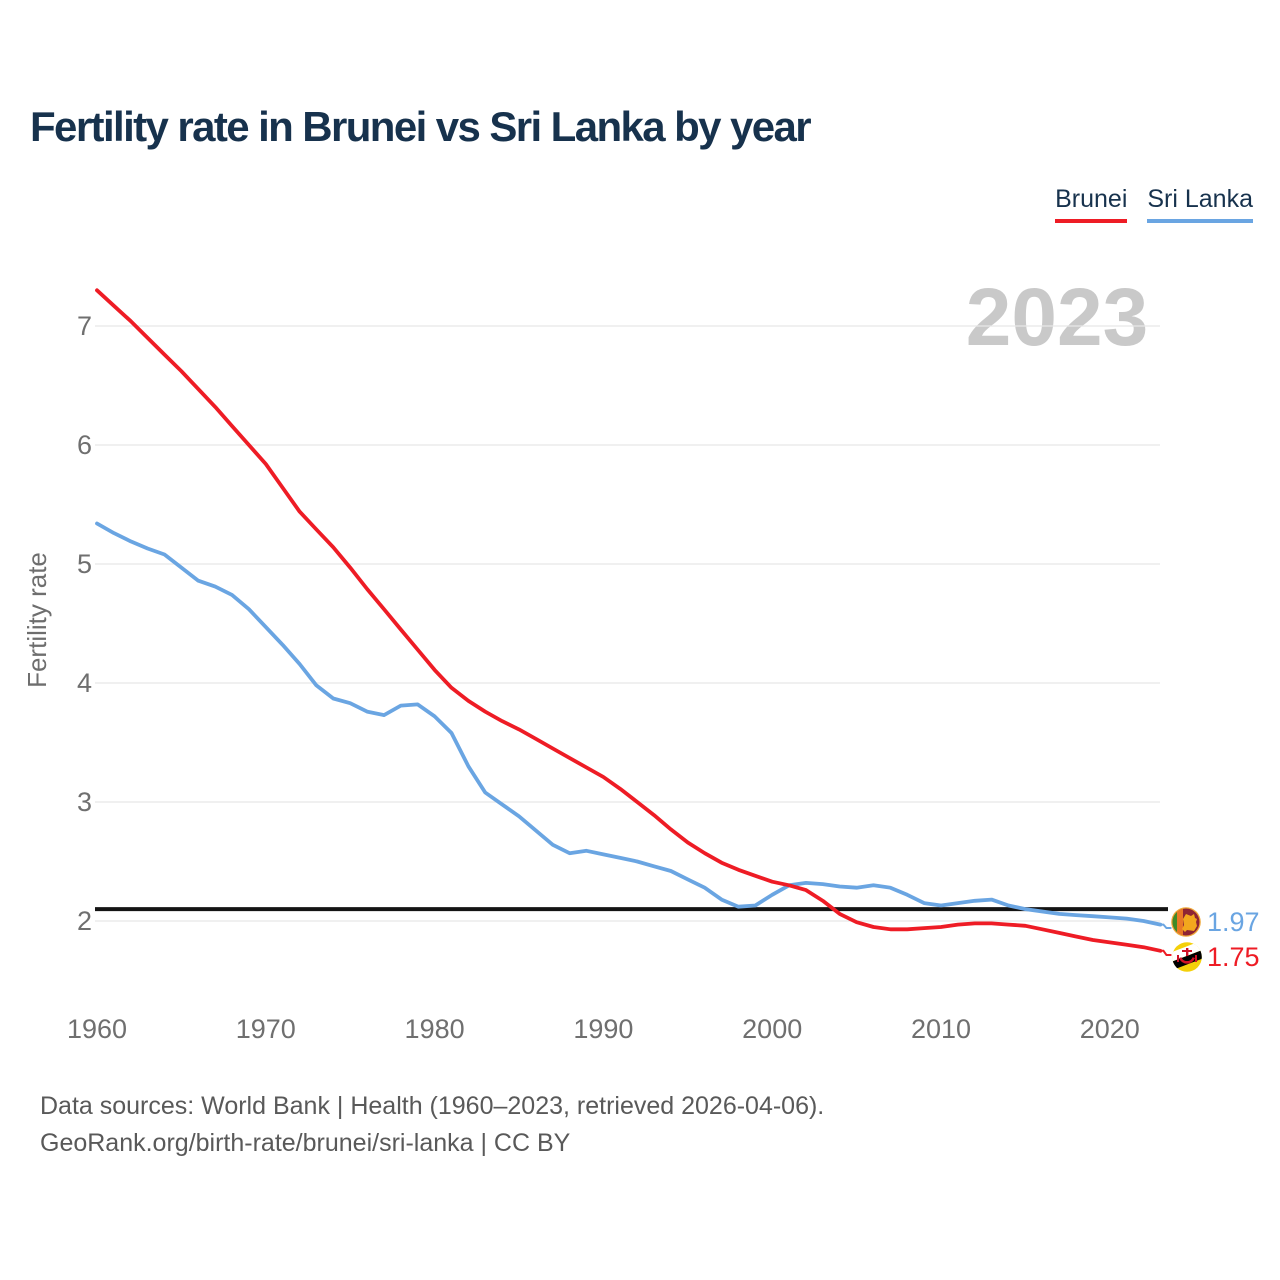 Image resolution: width=1280 pixels, height=1280 pixels. Describe the element at coordinates (84, 326) in the screenshot. I see `y-tick-label: 7` at that location.